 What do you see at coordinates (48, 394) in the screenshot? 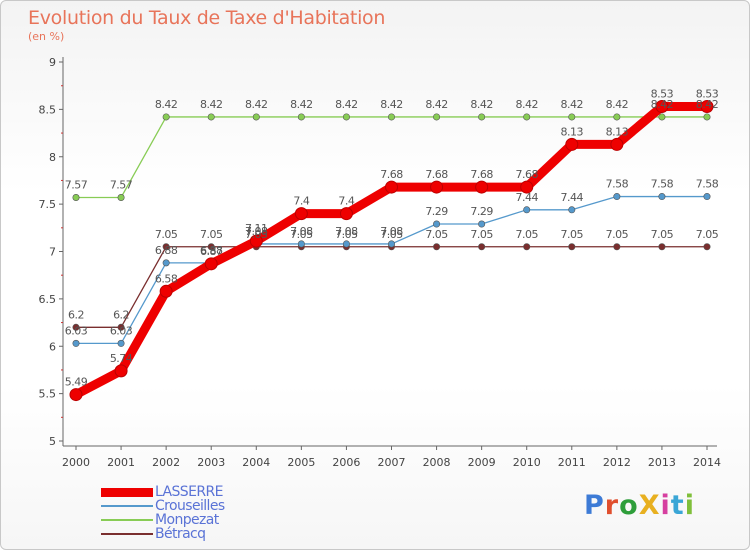
I see `y-tick-label: 5.5` at bounding box center [48, 394].